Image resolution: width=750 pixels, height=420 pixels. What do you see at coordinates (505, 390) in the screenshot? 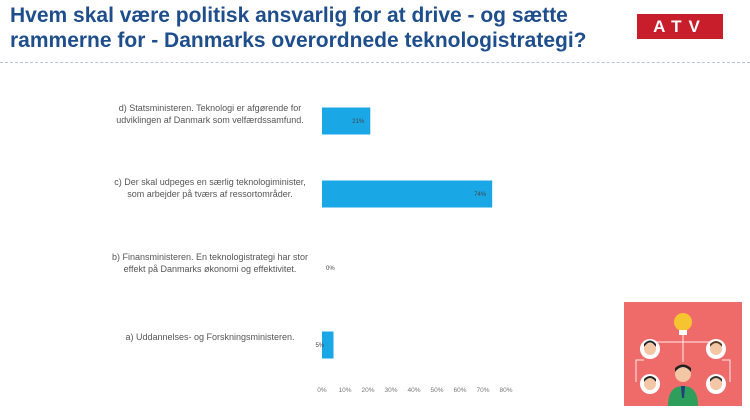
I see `x-tick-label: 80%` at bounding box center [505, 390].